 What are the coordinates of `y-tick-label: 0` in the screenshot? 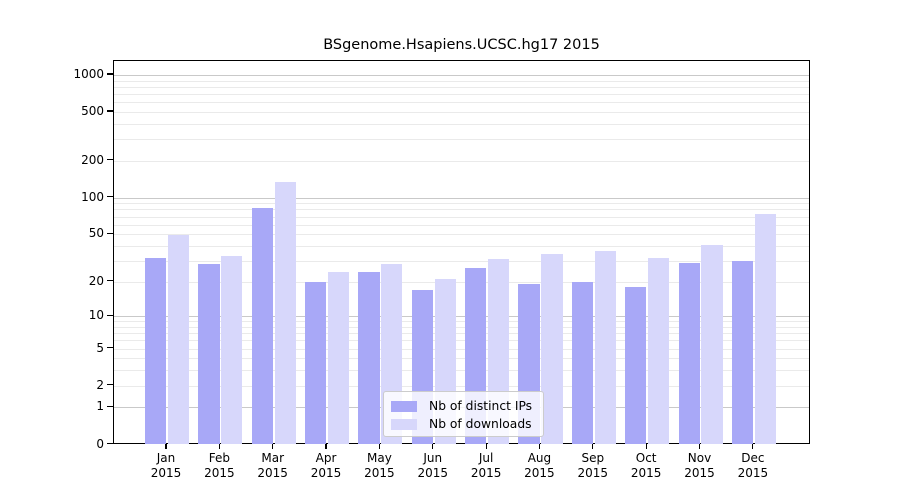 It's located at (100, 443).